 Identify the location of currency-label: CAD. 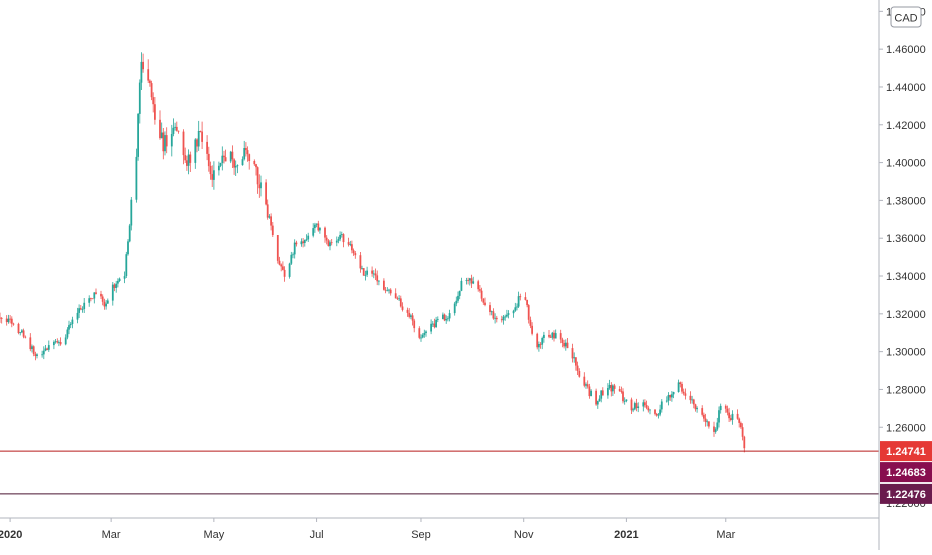
(905, 19).